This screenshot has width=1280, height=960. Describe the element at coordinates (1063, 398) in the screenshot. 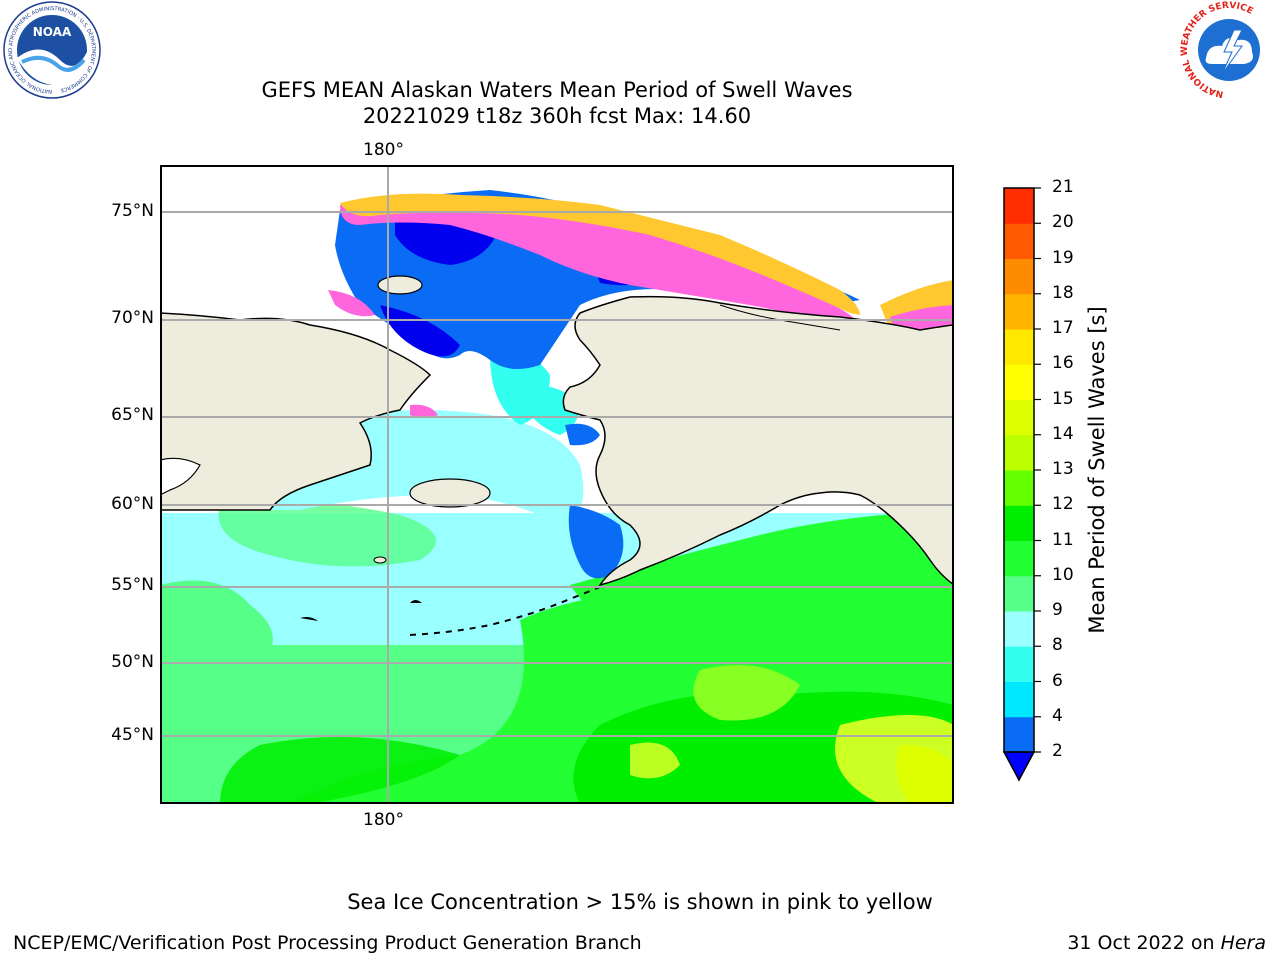

I see `colorbar-tick-label: 15` at that location.